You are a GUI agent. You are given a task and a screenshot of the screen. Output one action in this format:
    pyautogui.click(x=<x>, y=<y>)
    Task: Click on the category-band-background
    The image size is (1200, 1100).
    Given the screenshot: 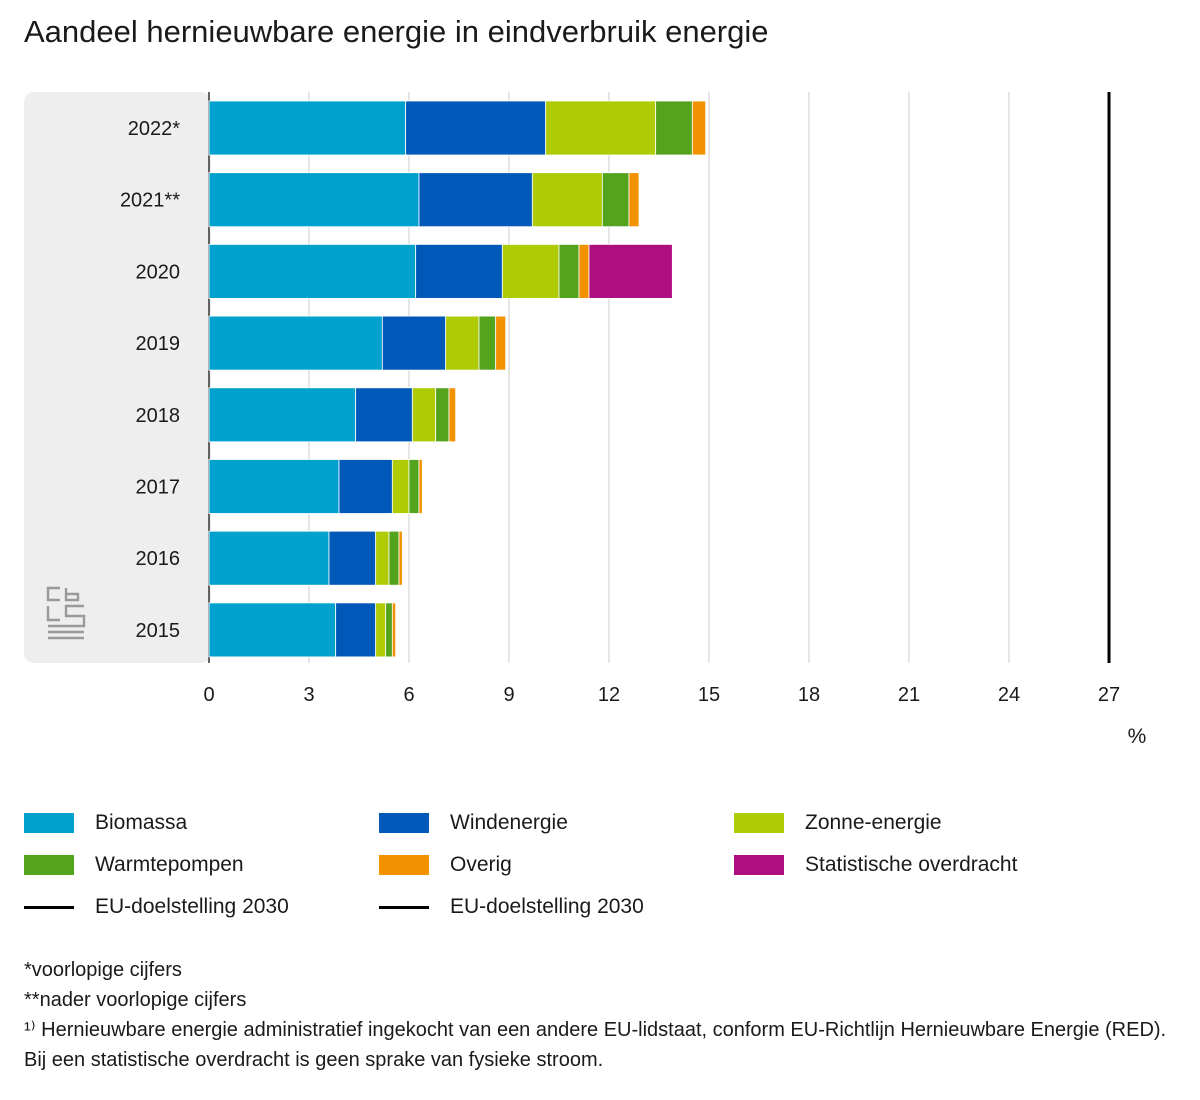 What is the action you would take?
    pyautogui.click(x=117, y=377)
    